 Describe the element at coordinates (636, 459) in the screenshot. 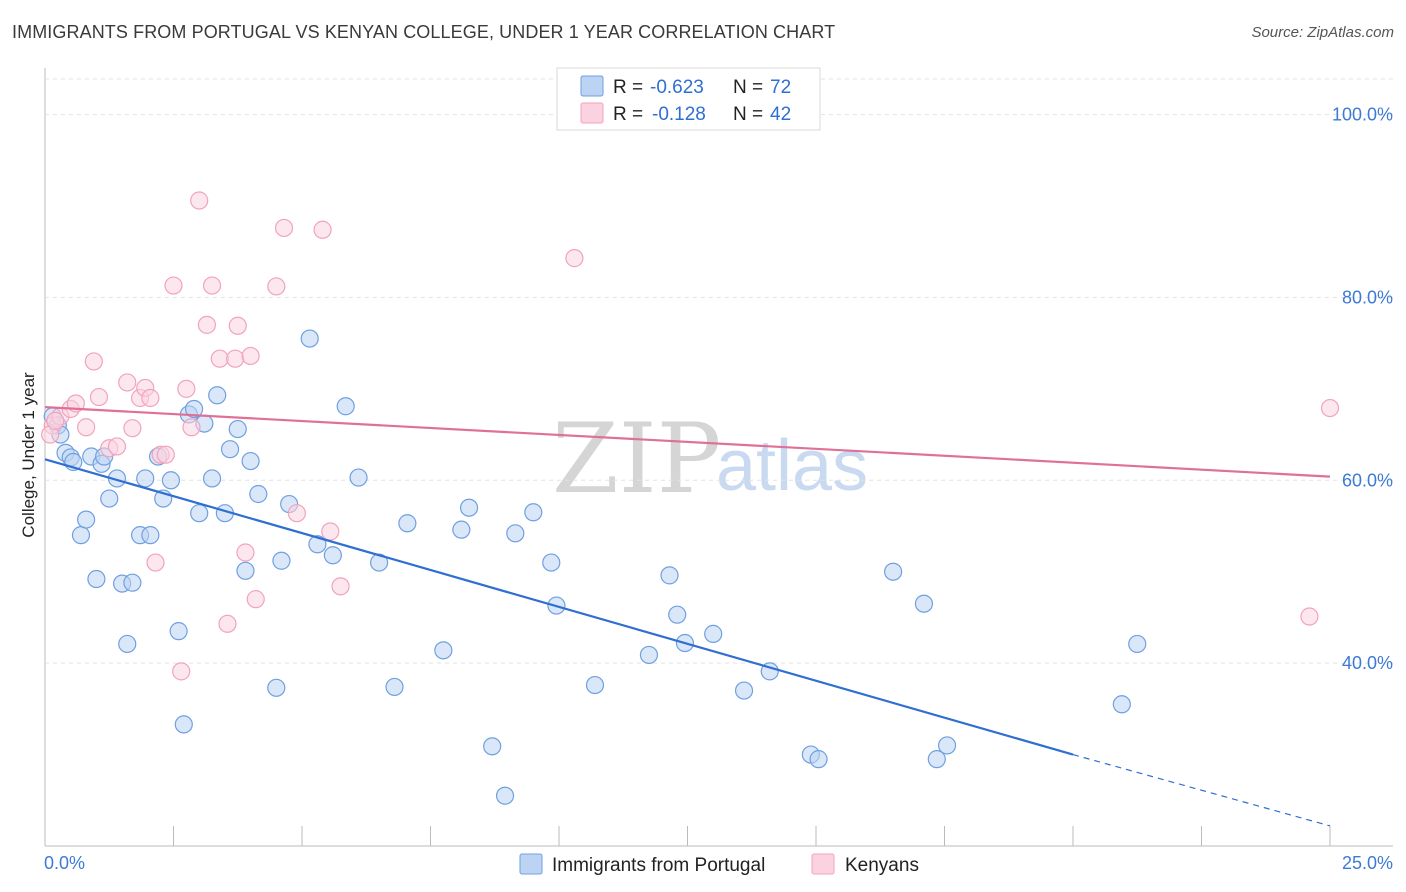

I see `watermark-zip: ZIP` at that location.